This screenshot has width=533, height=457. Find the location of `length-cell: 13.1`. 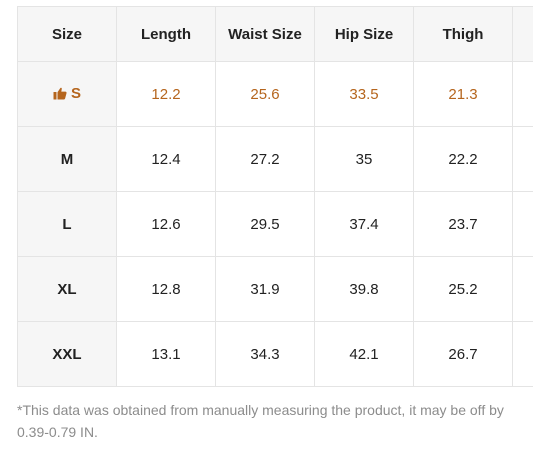

length-cell: 13.1 is located at coordinates (166, 354).